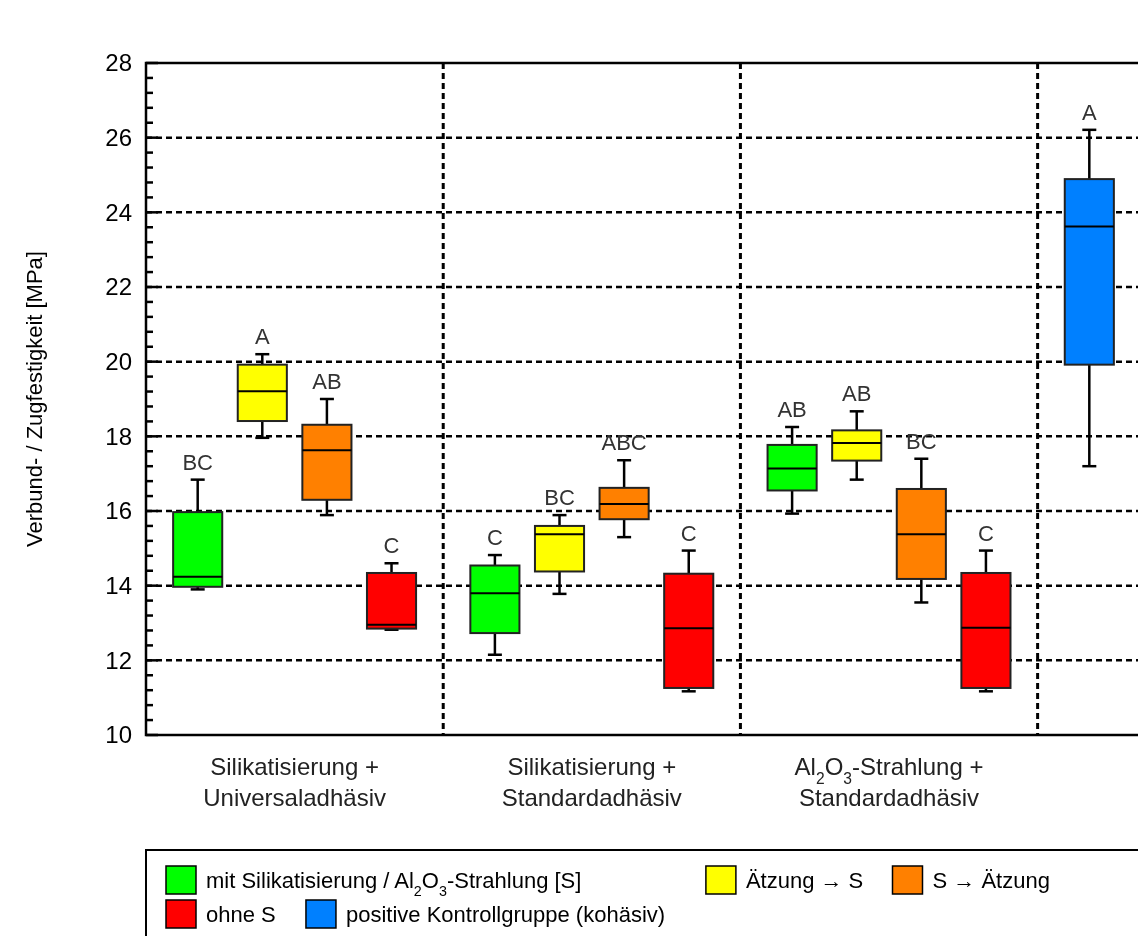 This screenshot has height=936, width=1138. I want to click on y-tick-label: 22, so click(118, 287).